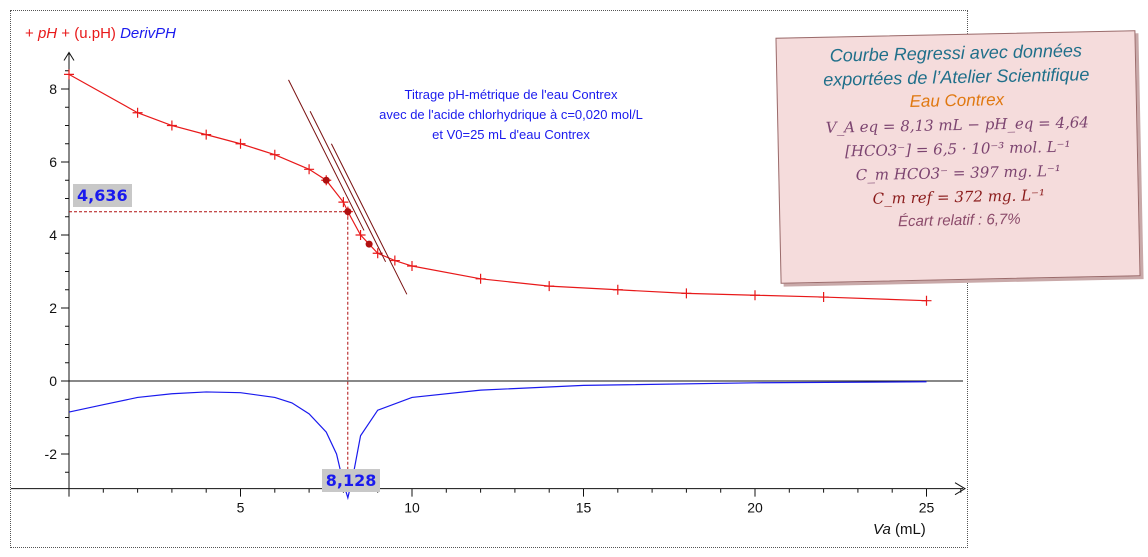 The height and width of the screenshot is (557, 1148). What do you see at coordinates (29, 33) in the screenshot?
I see `legend-ph-marker: +` at bounding box center [29, 33].